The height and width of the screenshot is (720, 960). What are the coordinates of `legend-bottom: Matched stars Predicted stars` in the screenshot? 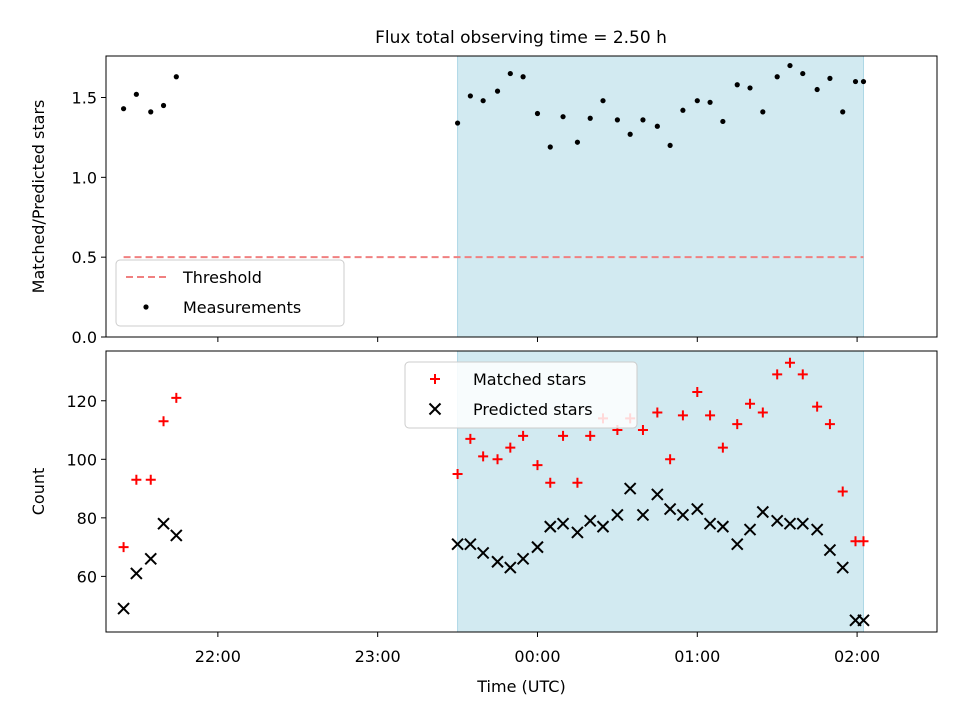 It's located at (521, 395).